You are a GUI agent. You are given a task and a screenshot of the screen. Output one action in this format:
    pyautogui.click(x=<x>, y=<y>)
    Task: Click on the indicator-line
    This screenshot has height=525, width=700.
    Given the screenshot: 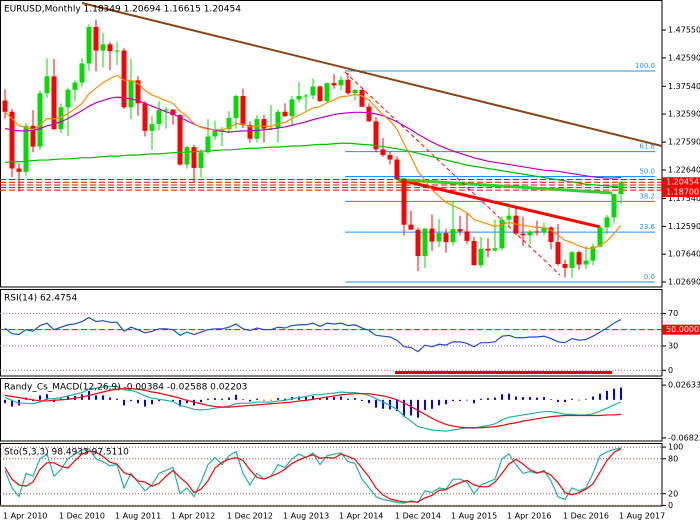 What is the action you would take?
    pyautogui.click(x=313, y=408)
    